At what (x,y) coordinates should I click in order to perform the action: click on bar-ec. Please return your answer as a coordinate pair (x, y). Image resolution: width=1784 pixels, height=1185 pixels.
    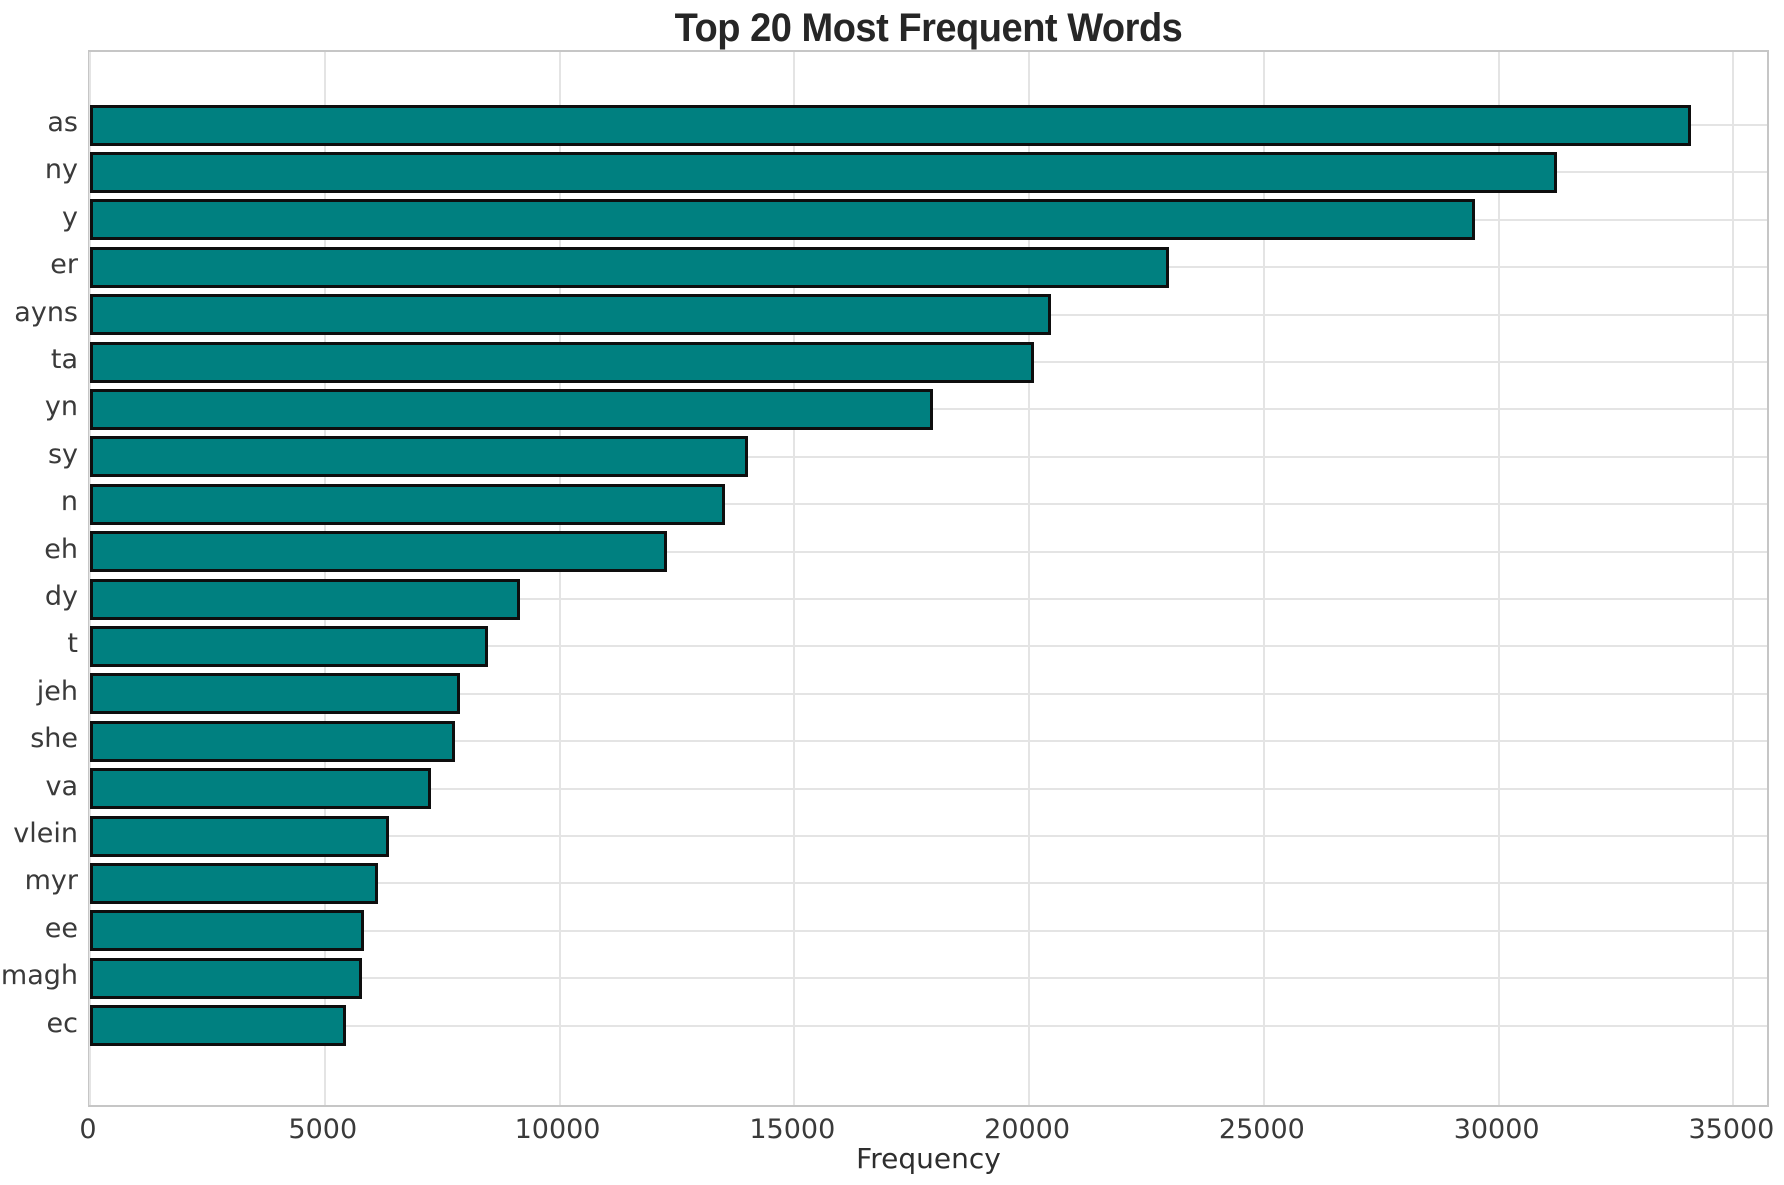
    Looking at the image, I should click on (218, 1026).